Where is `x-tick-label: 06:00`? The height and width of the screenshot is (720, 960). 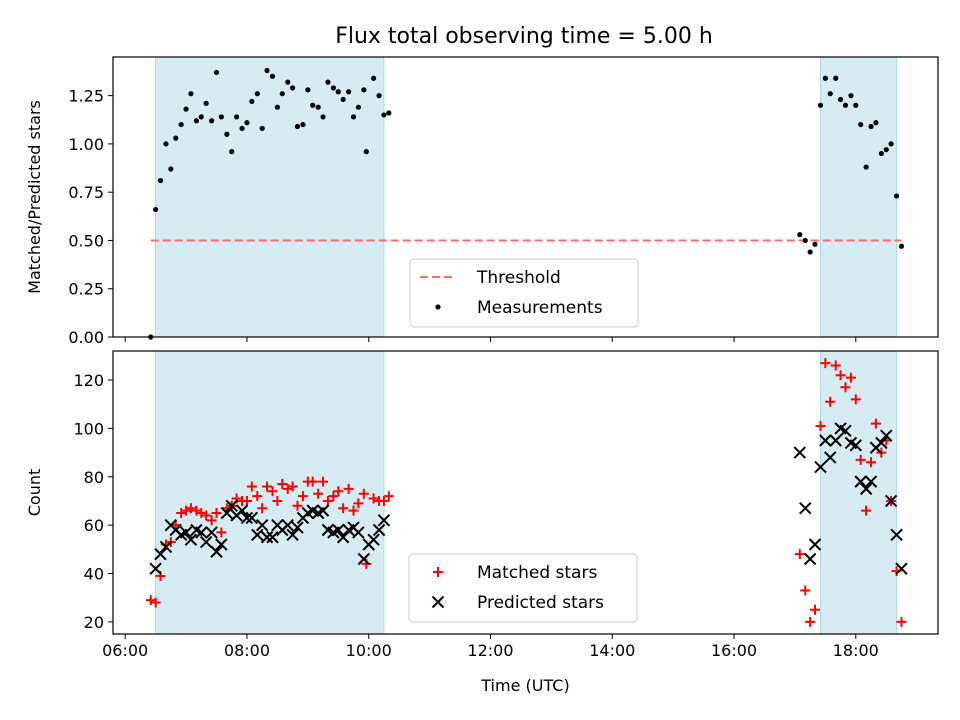
x-tick-label: 06:00 is located at coordinates (125, 650).